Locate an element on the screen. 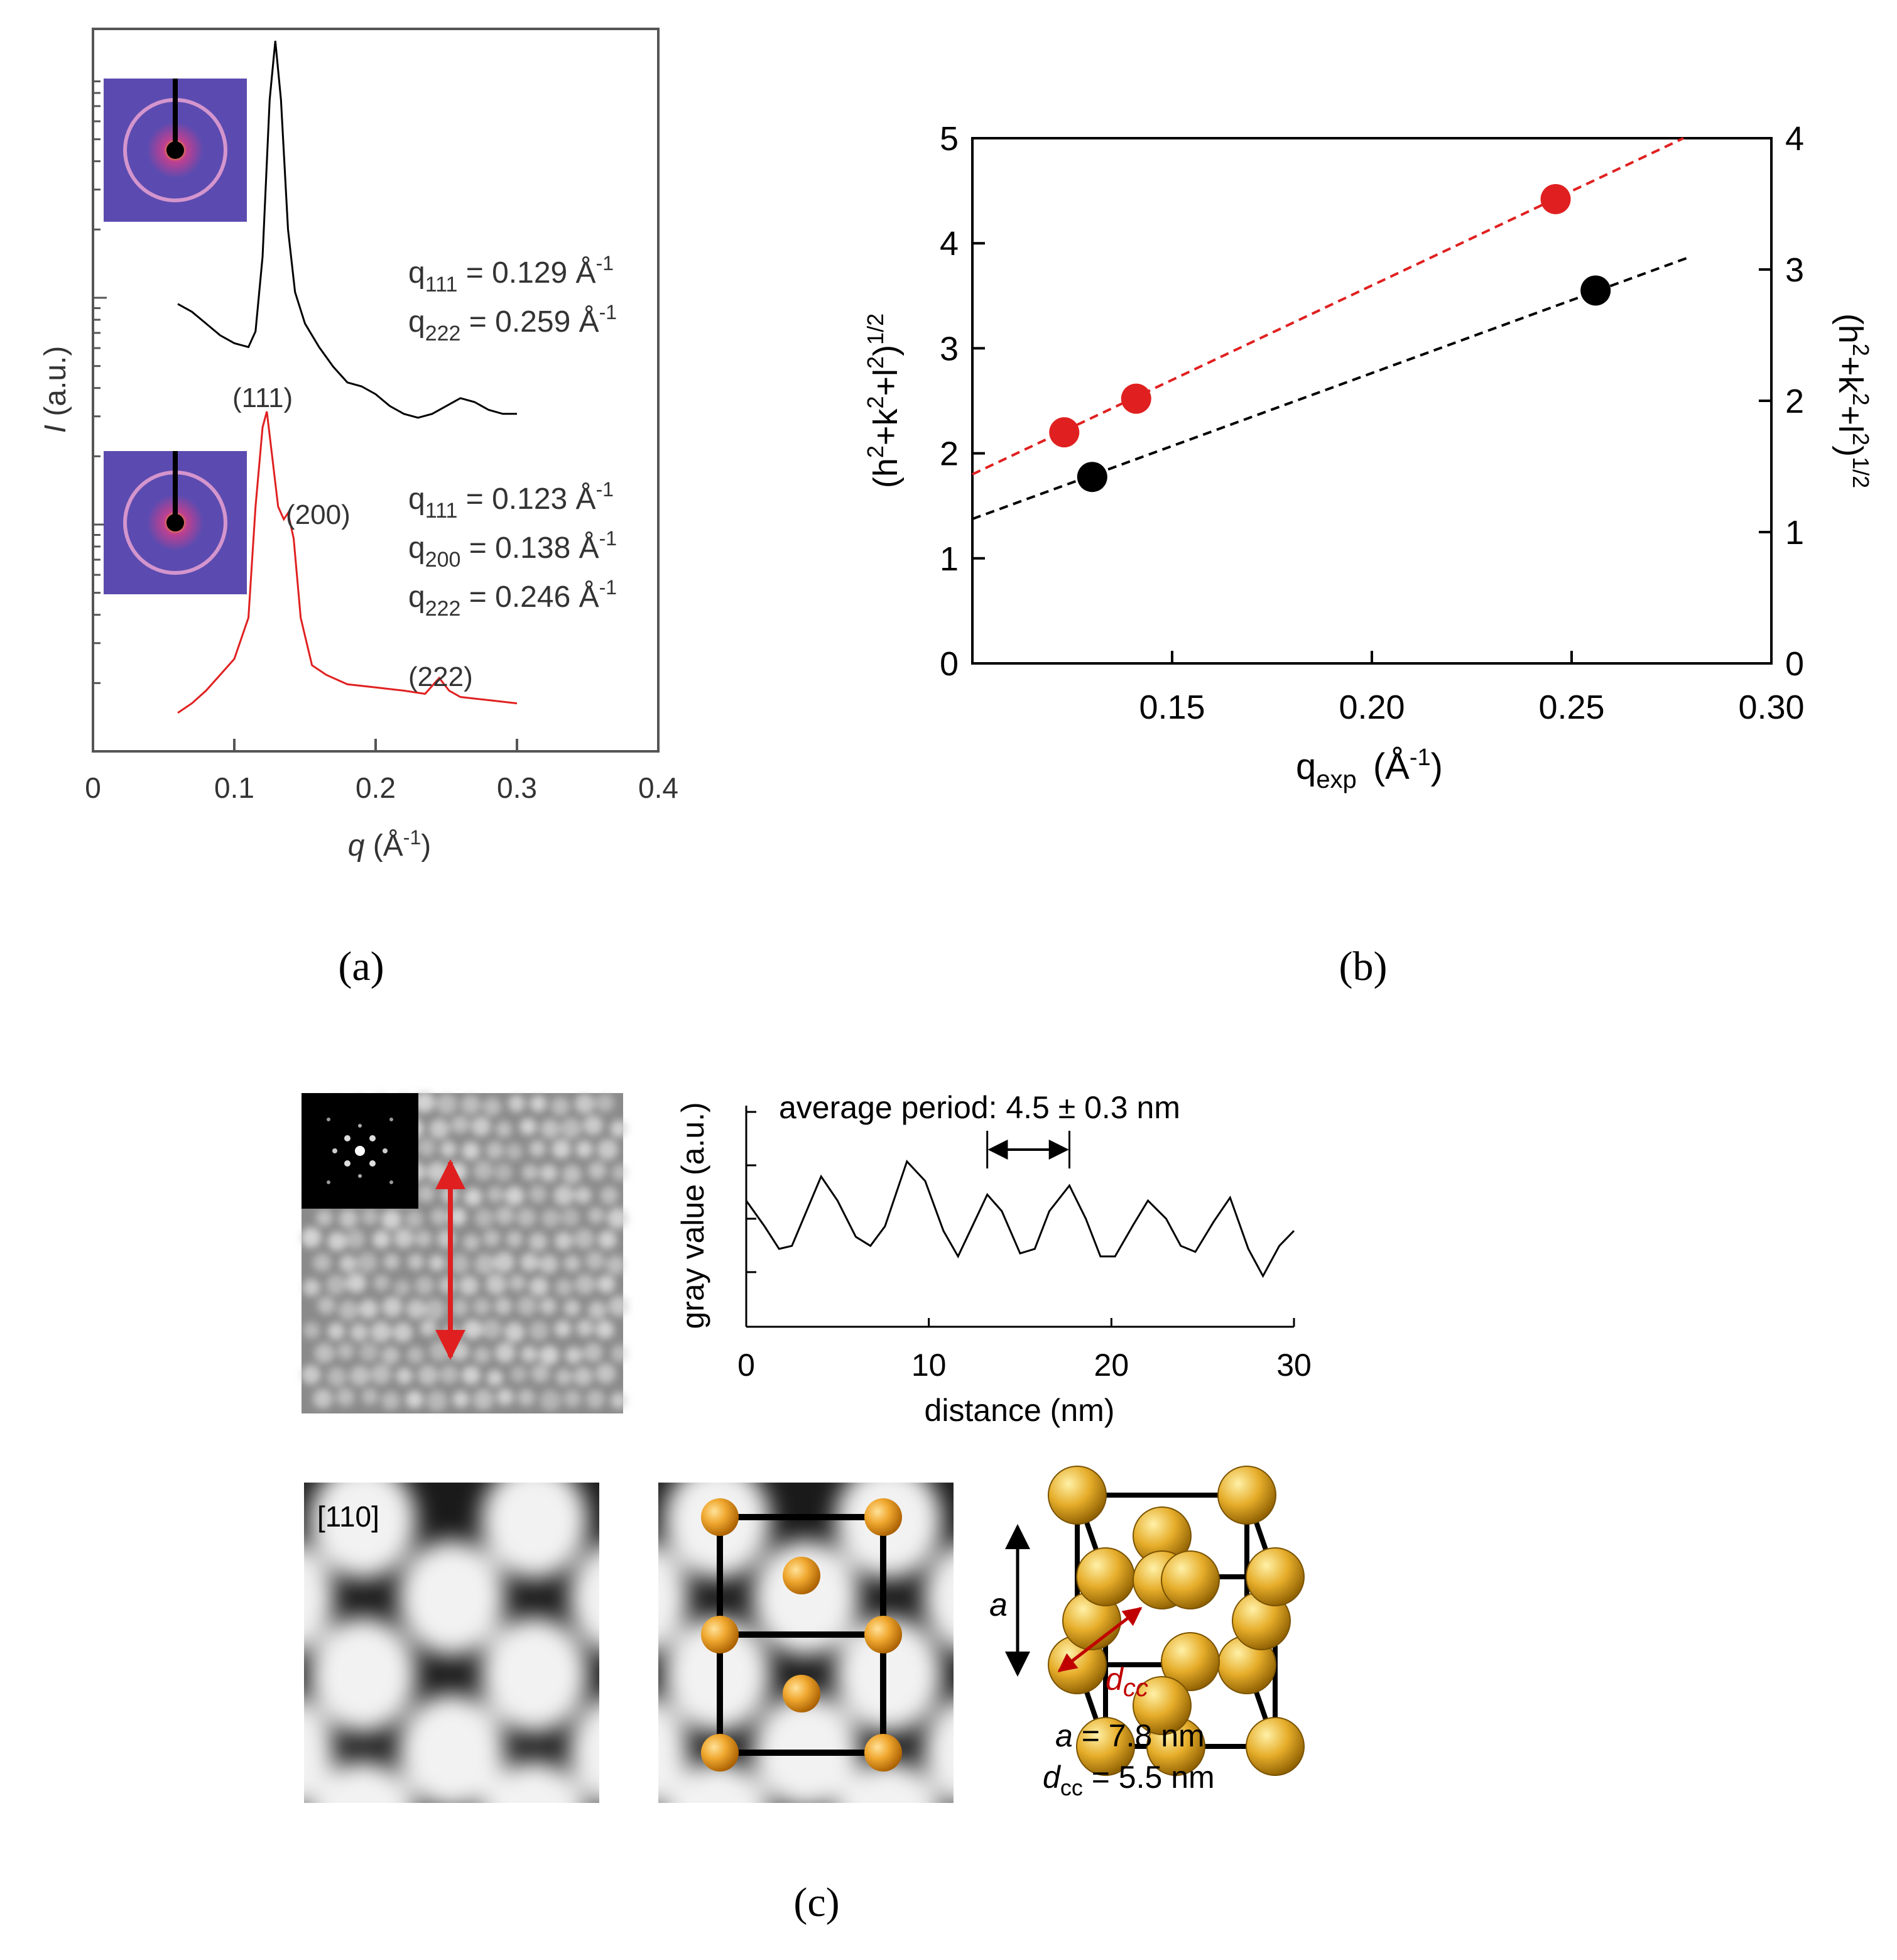 The height and width of the screenshot is (1960, 1897). simulated-projection: [110] is located at coordinates (451, 1643).